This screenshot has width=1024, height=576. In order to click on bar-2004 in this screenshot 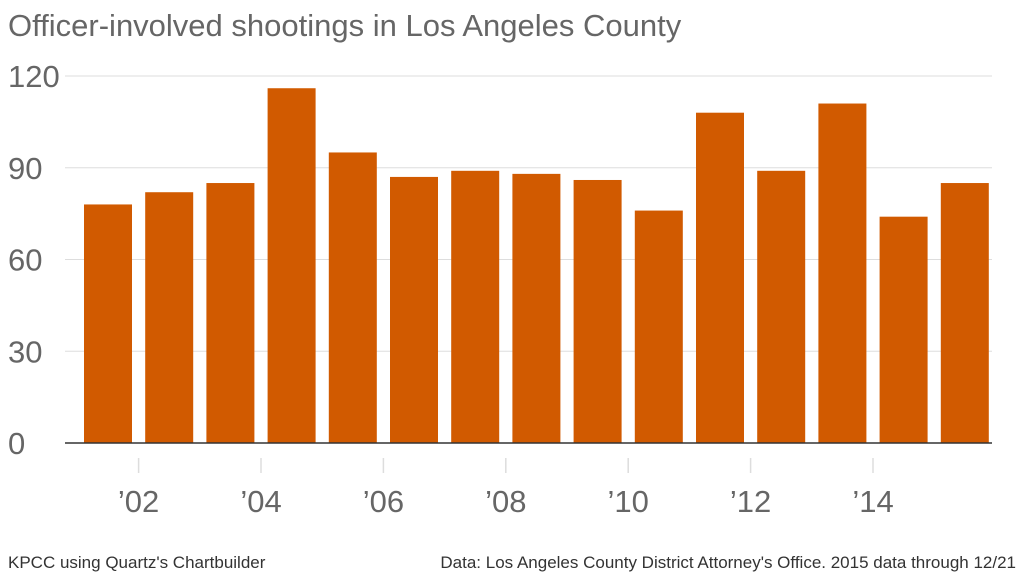, I will do `click(291, 265)`.